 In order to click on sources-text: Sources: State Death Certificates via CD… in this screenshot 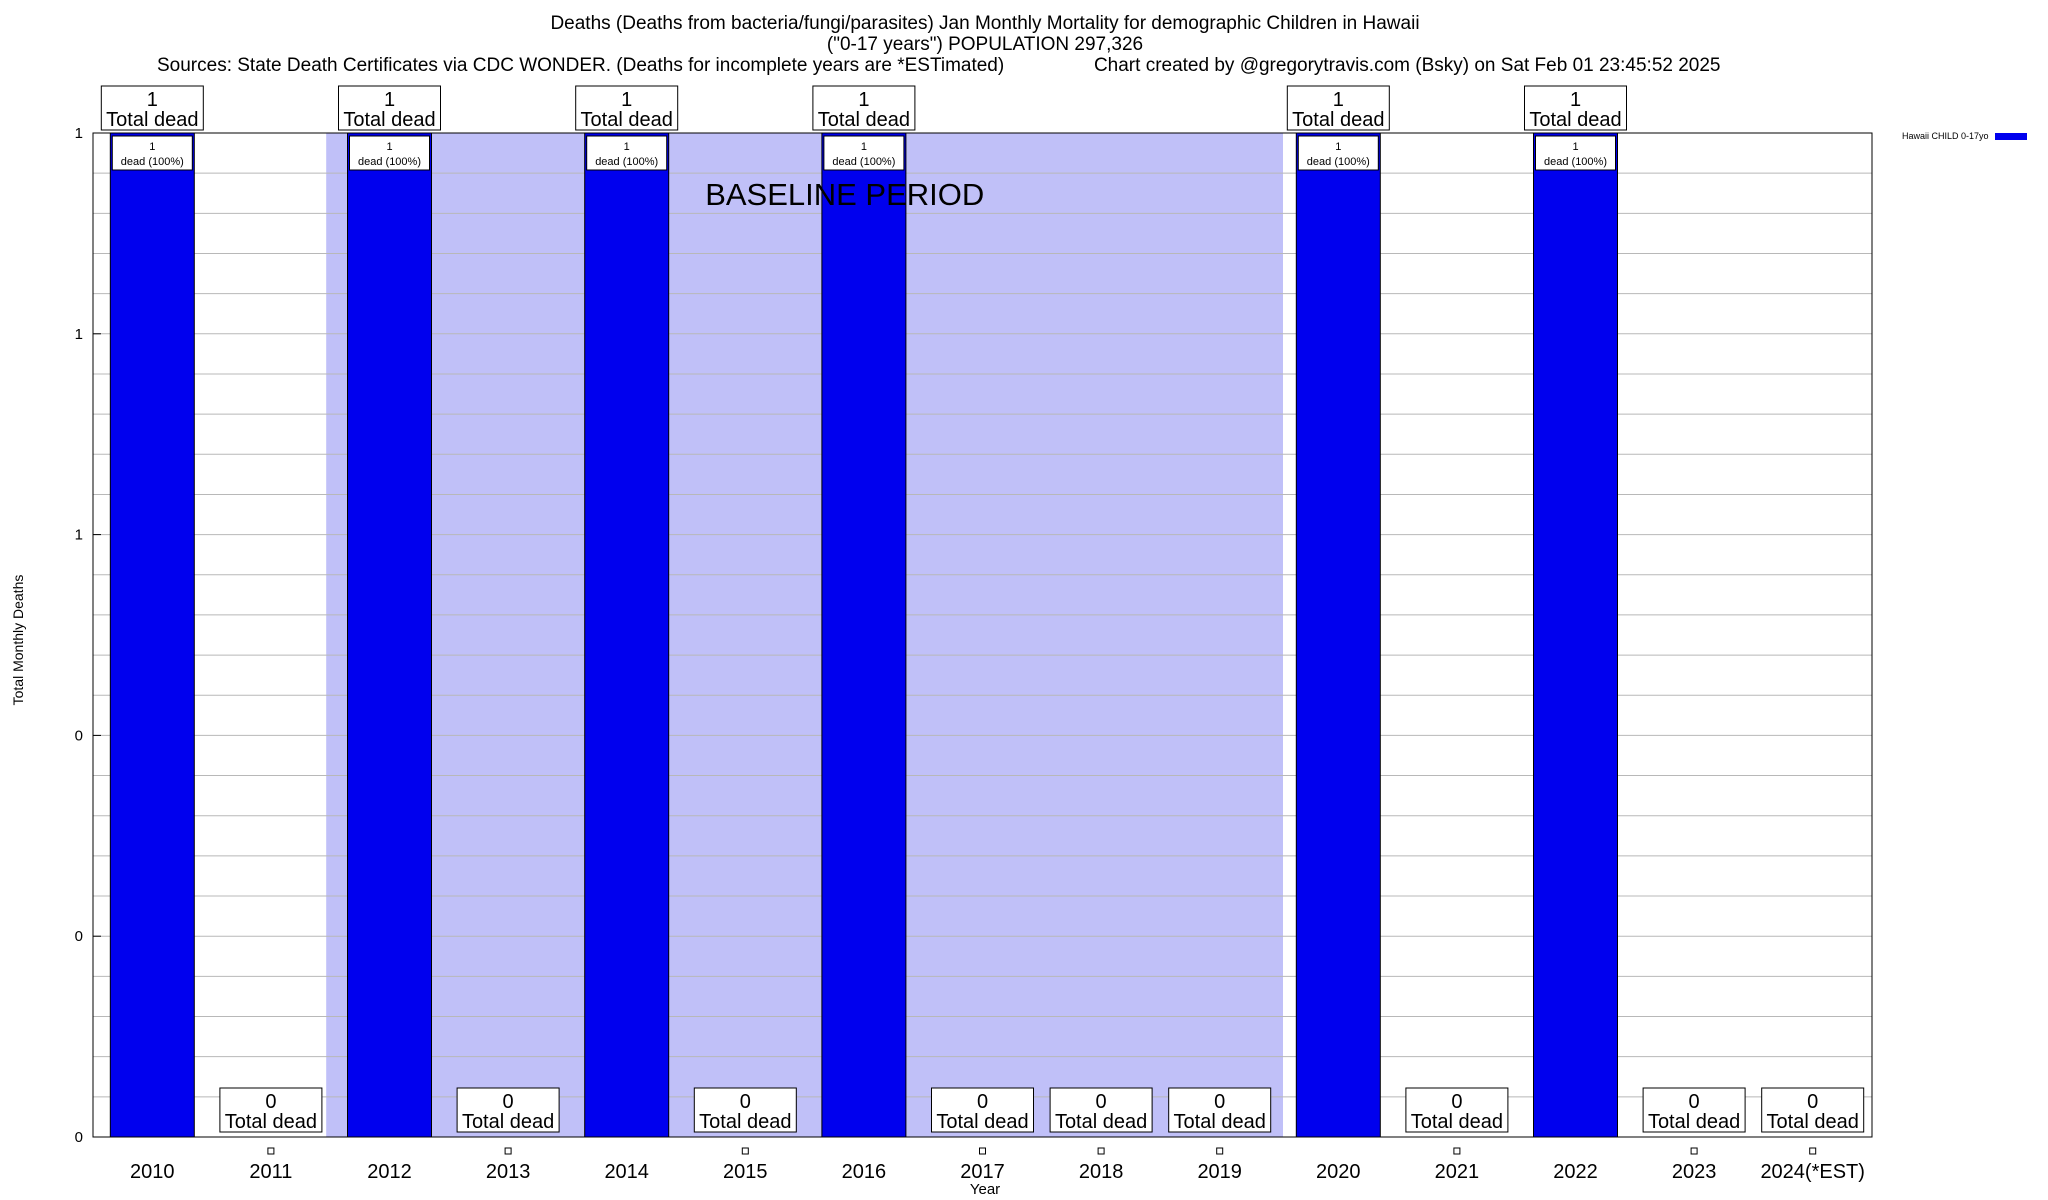, I will do `click(581, 65)`.